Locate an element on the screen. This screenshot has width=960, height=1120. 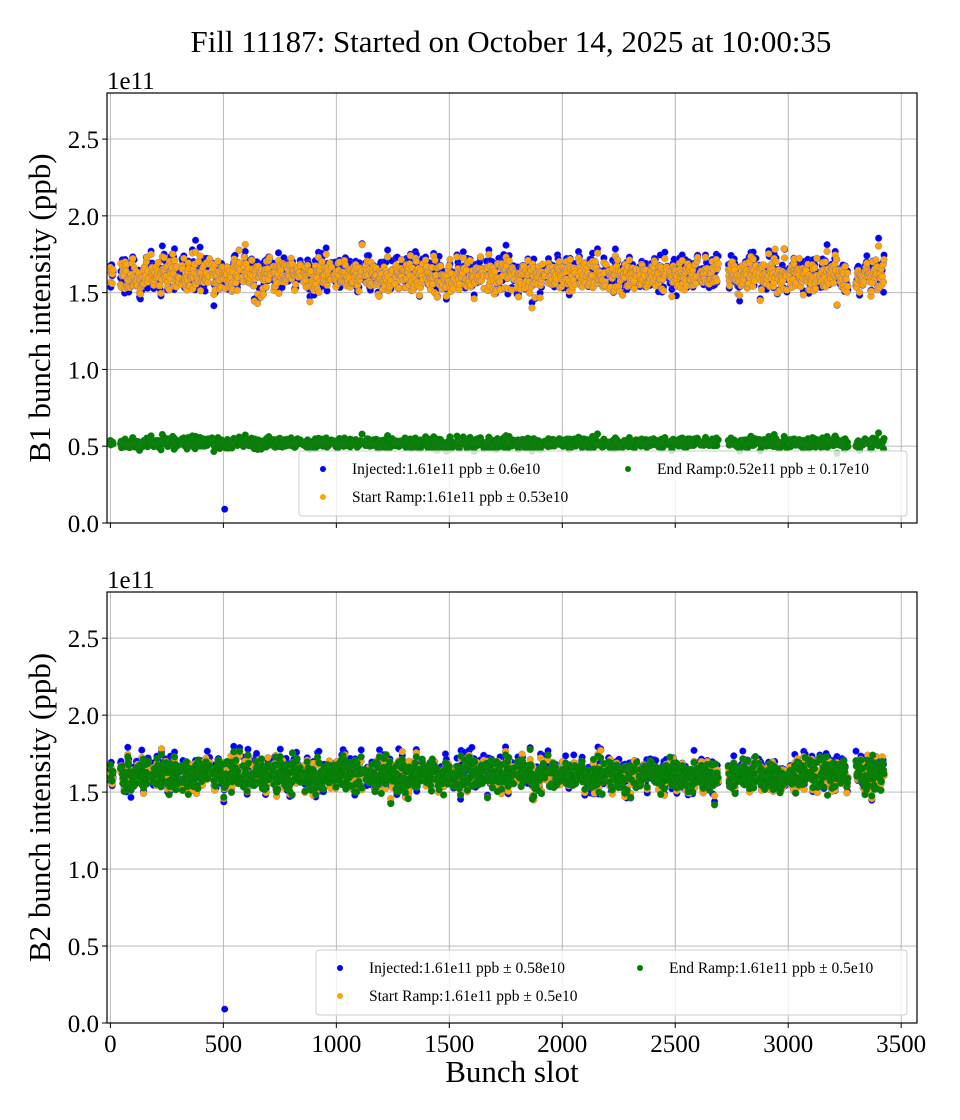
y-tick-label: 0.5 is located at coordinates (83, 447).